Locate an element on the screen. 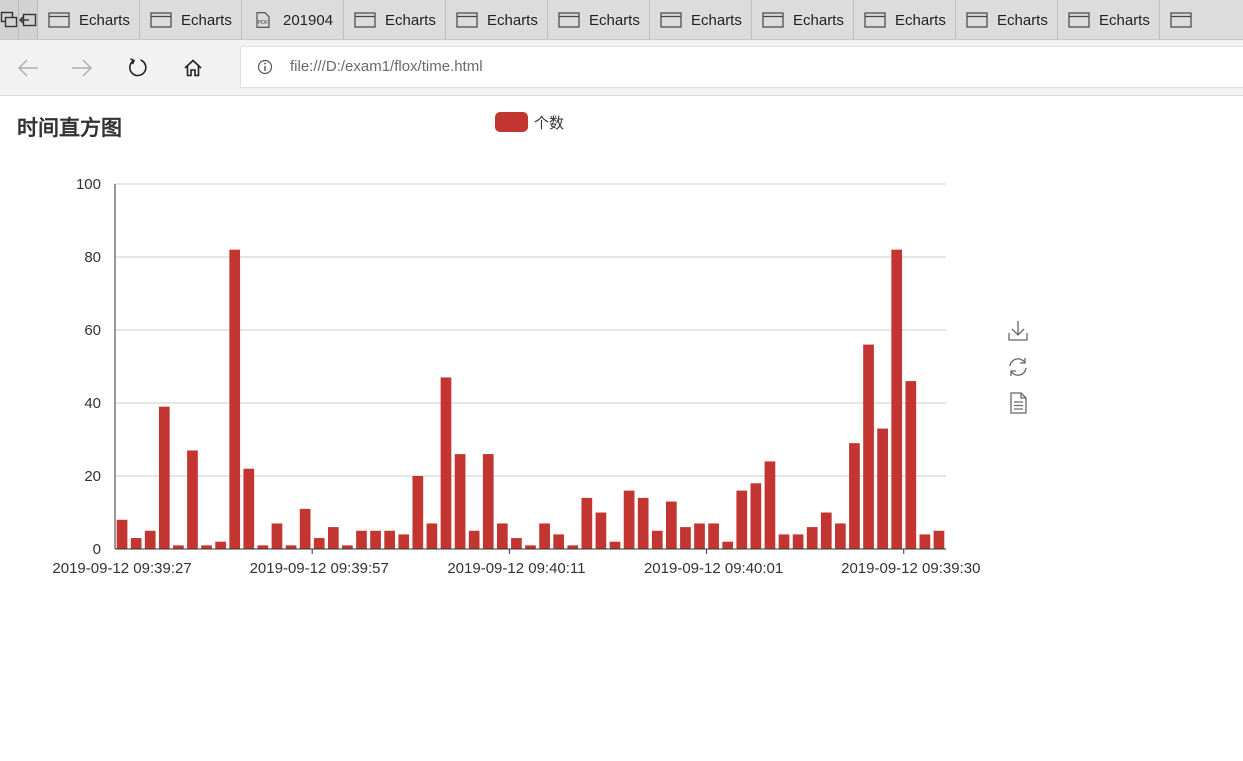  tab-6: Echarts is located at coordinates (701, 19).